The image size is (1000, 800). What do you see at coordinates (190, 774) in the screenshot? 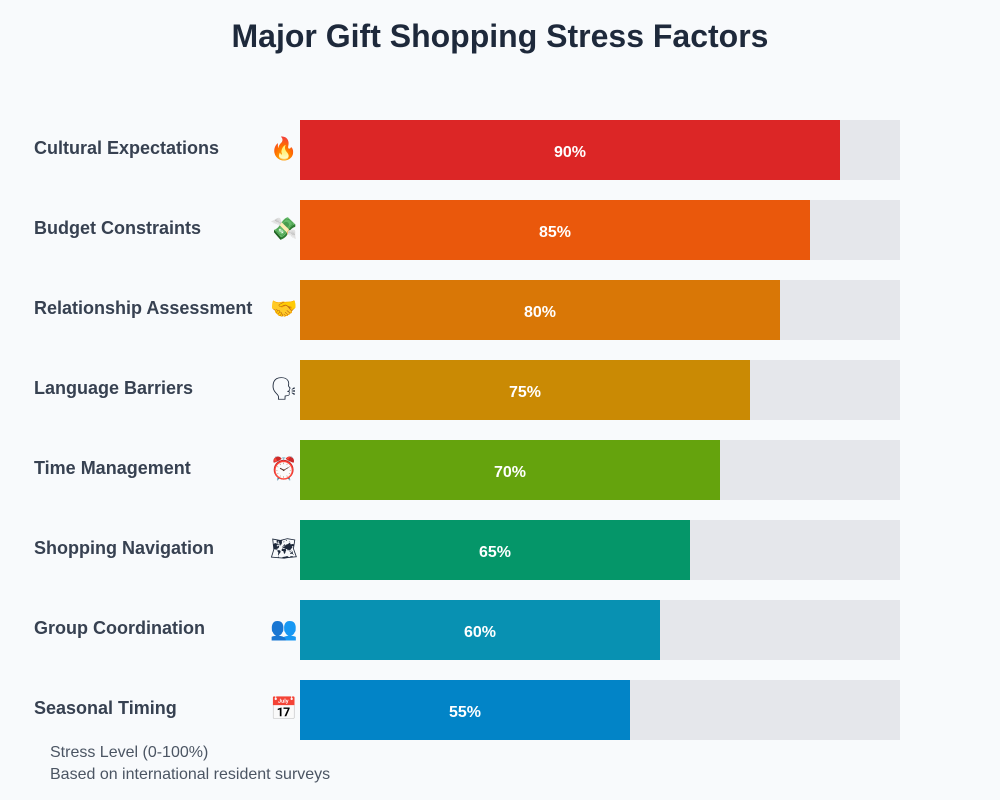
I see `source-note: Based on international resident surveys` at bounding box center [190, 774].